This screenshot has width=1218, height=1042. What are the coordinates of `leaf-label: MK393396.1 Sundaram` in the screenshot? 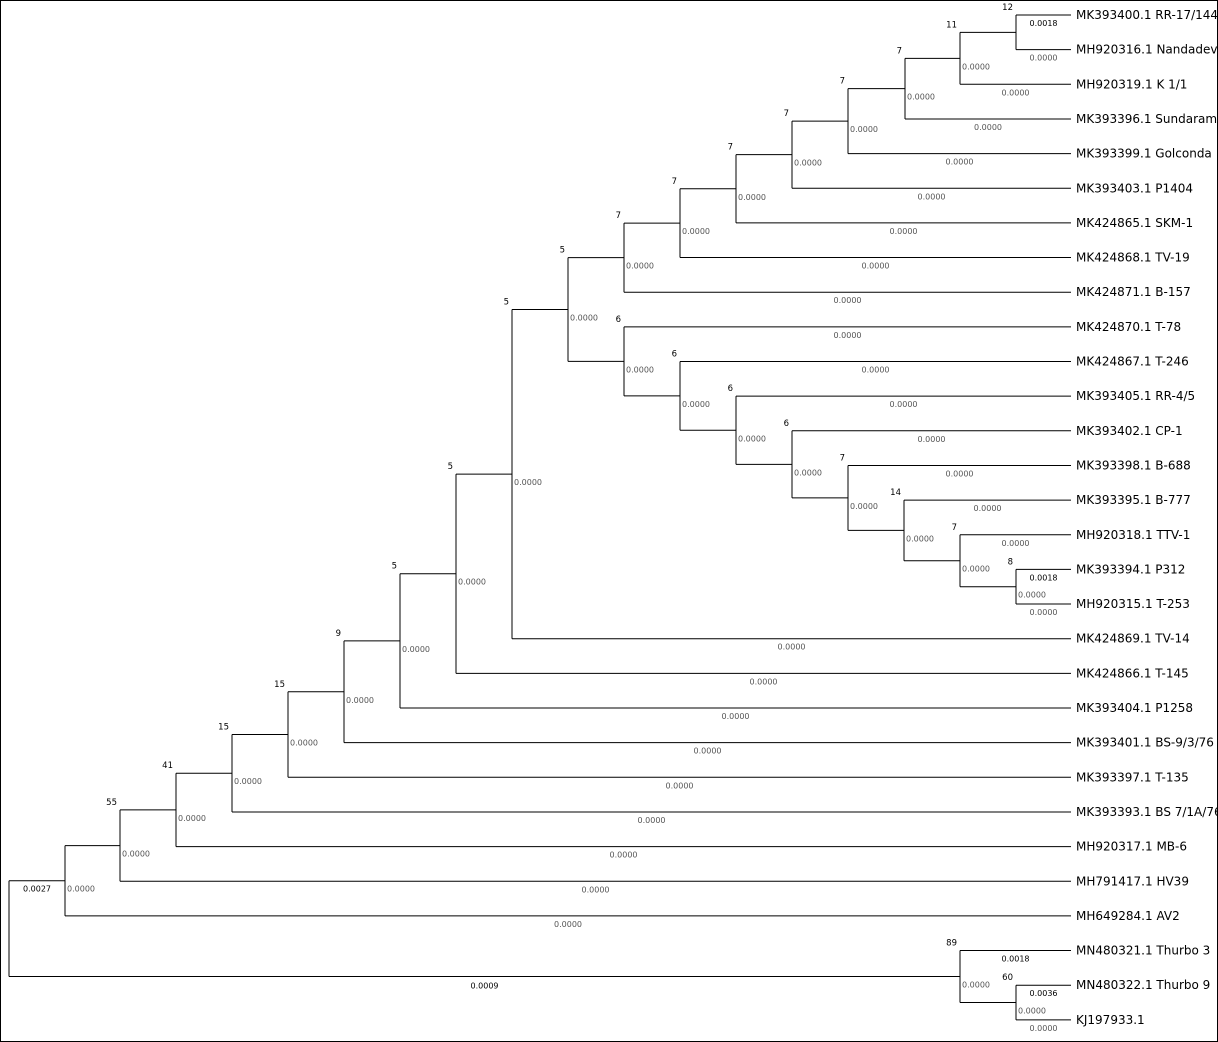 It's located at (1146, 119).